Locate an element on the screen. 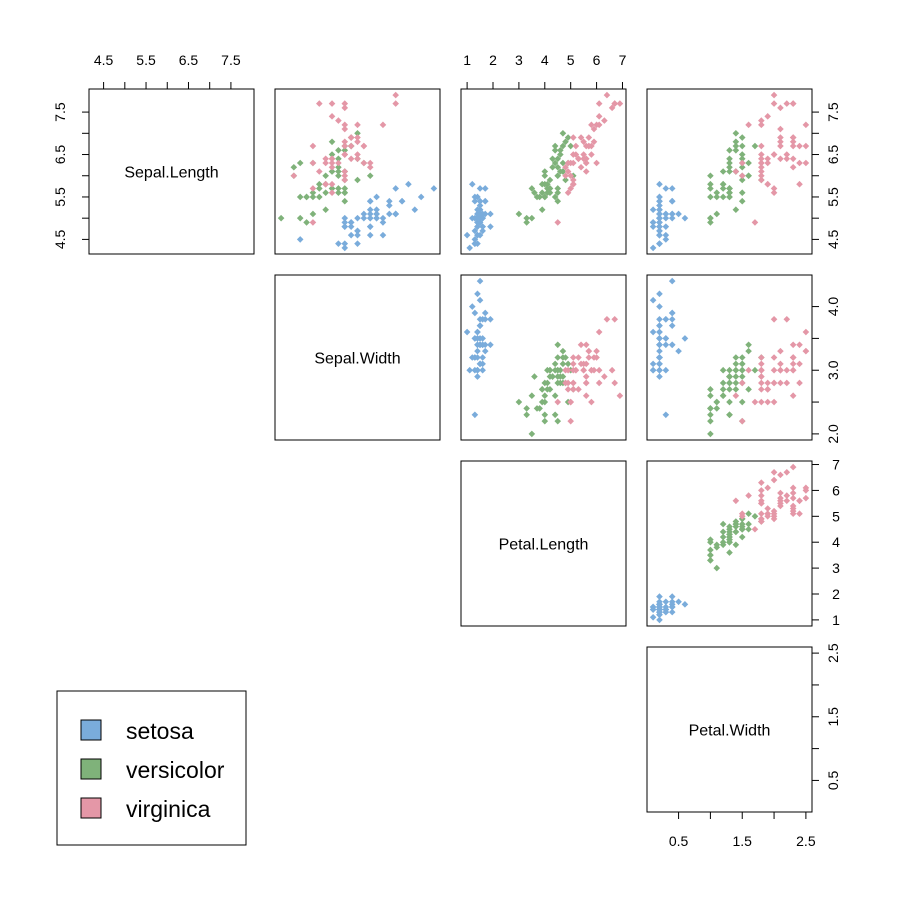  diagonal-label-sepal-width: Sepal.Width is located at coordinates (357, 359).